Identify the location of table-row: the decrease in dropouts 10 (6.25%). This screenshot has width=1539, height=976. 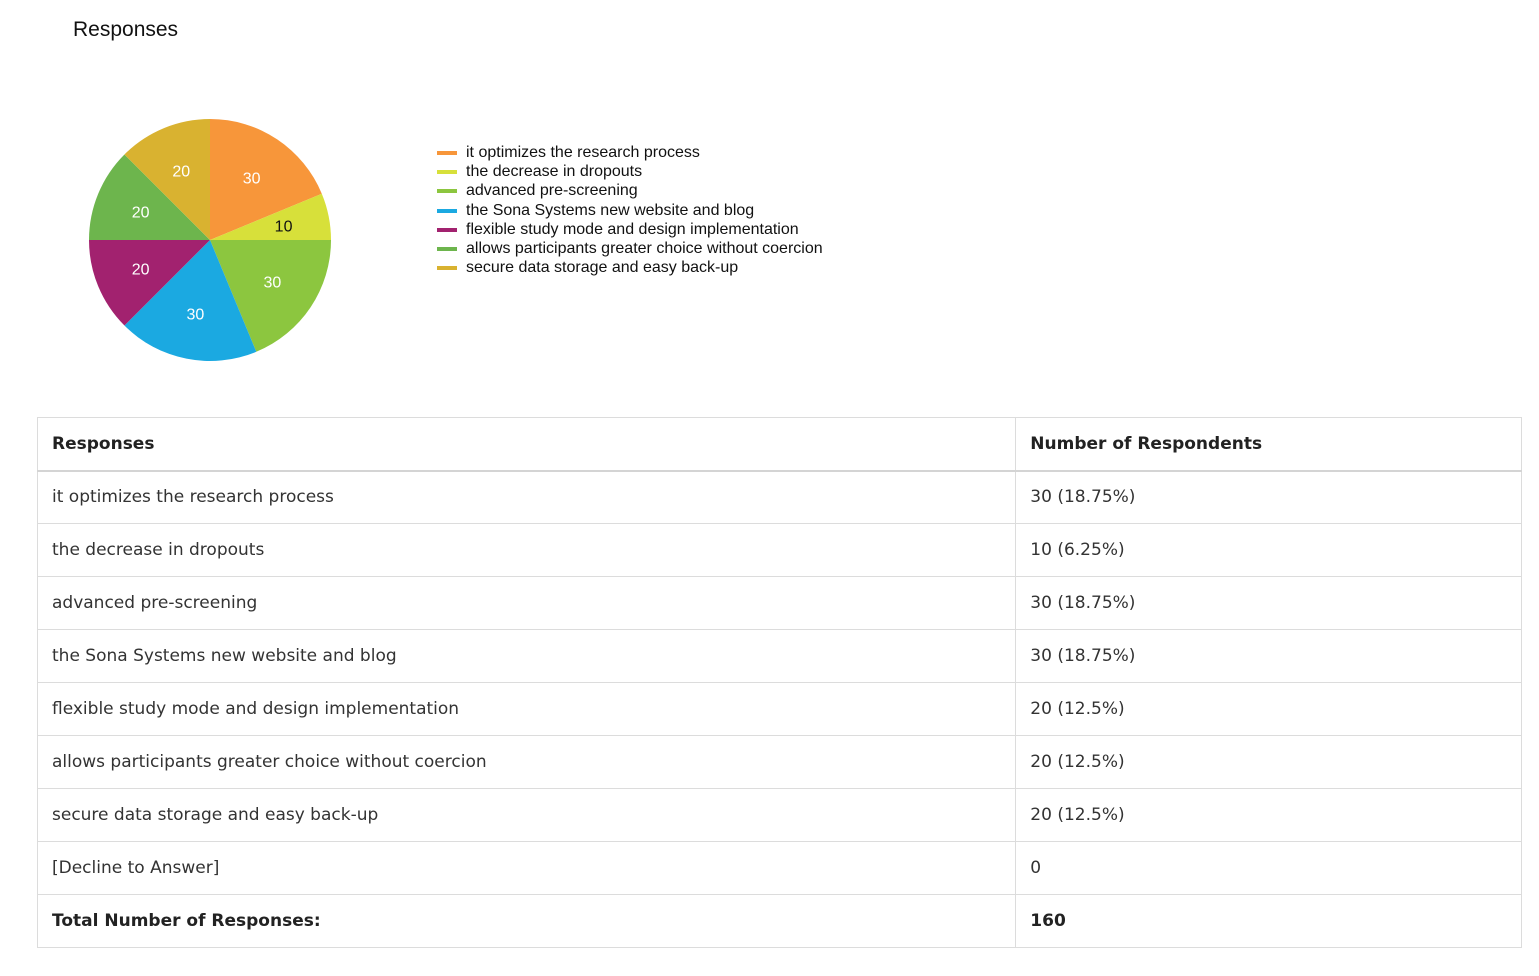
(779, 550).